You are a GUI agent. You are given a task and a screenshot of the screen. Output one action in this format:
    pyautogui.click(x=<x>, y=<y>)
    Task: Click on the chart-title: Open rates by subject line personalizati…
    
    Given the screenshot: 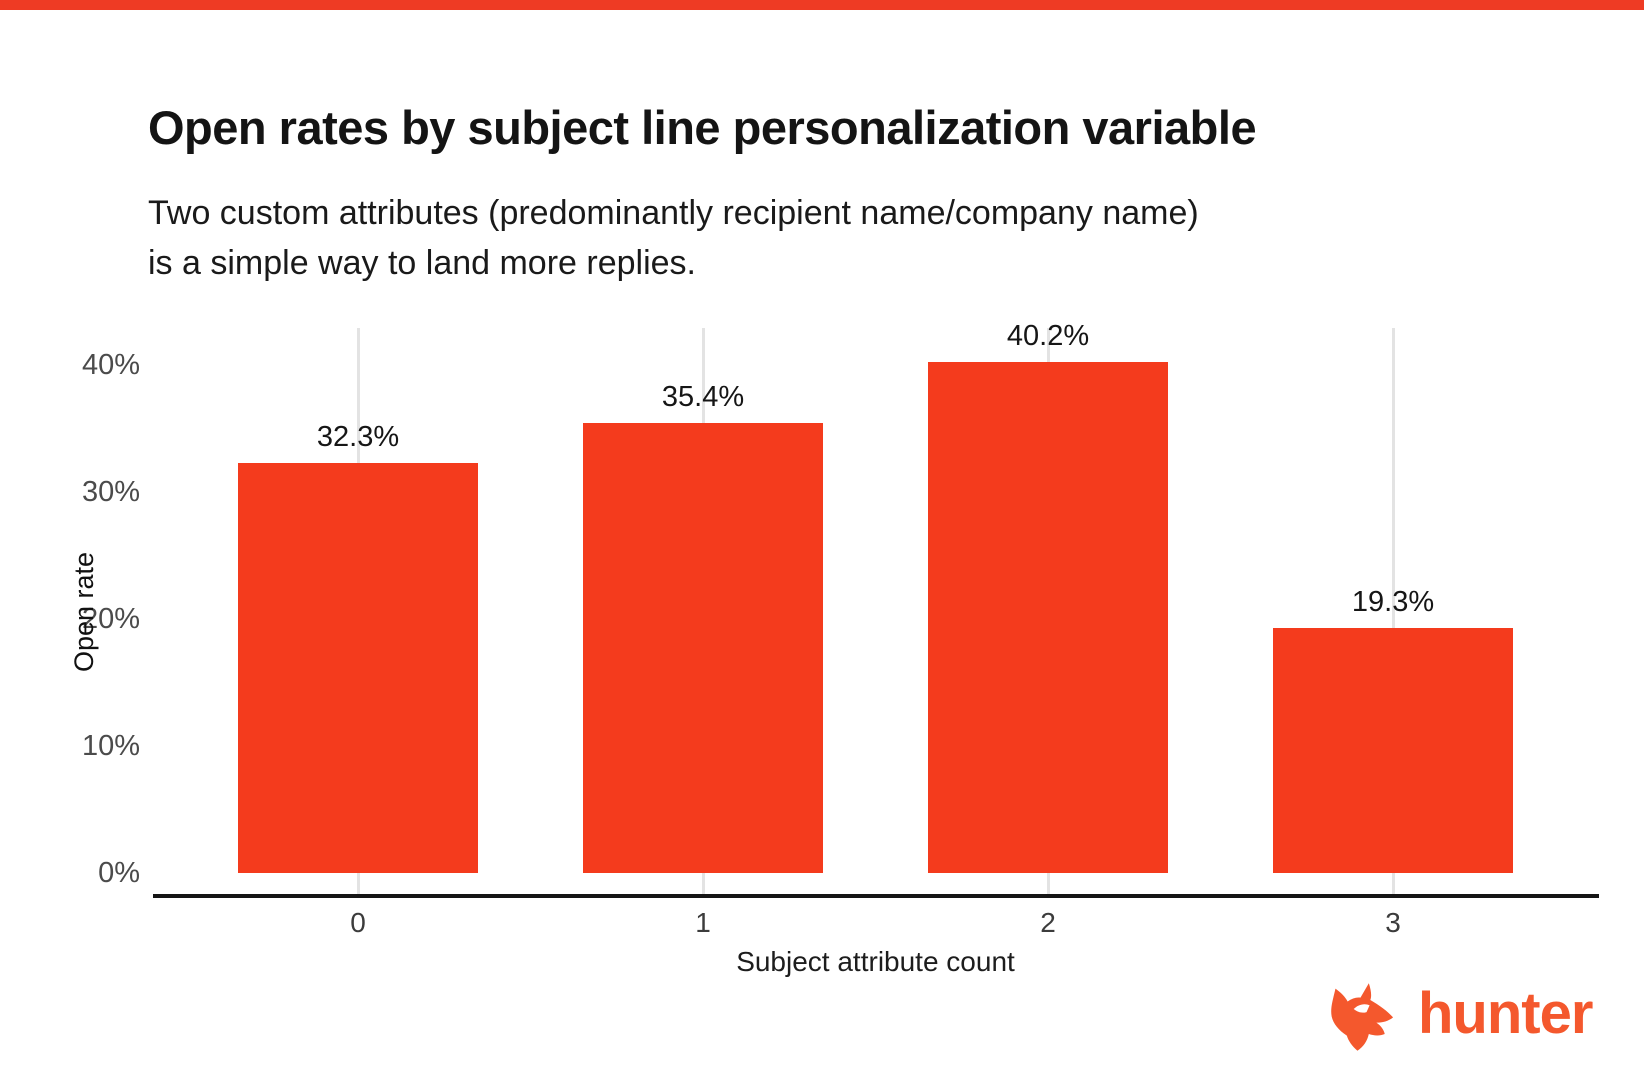 What is the action you would take?
    pyautogui.click(x=702, y=127)
    